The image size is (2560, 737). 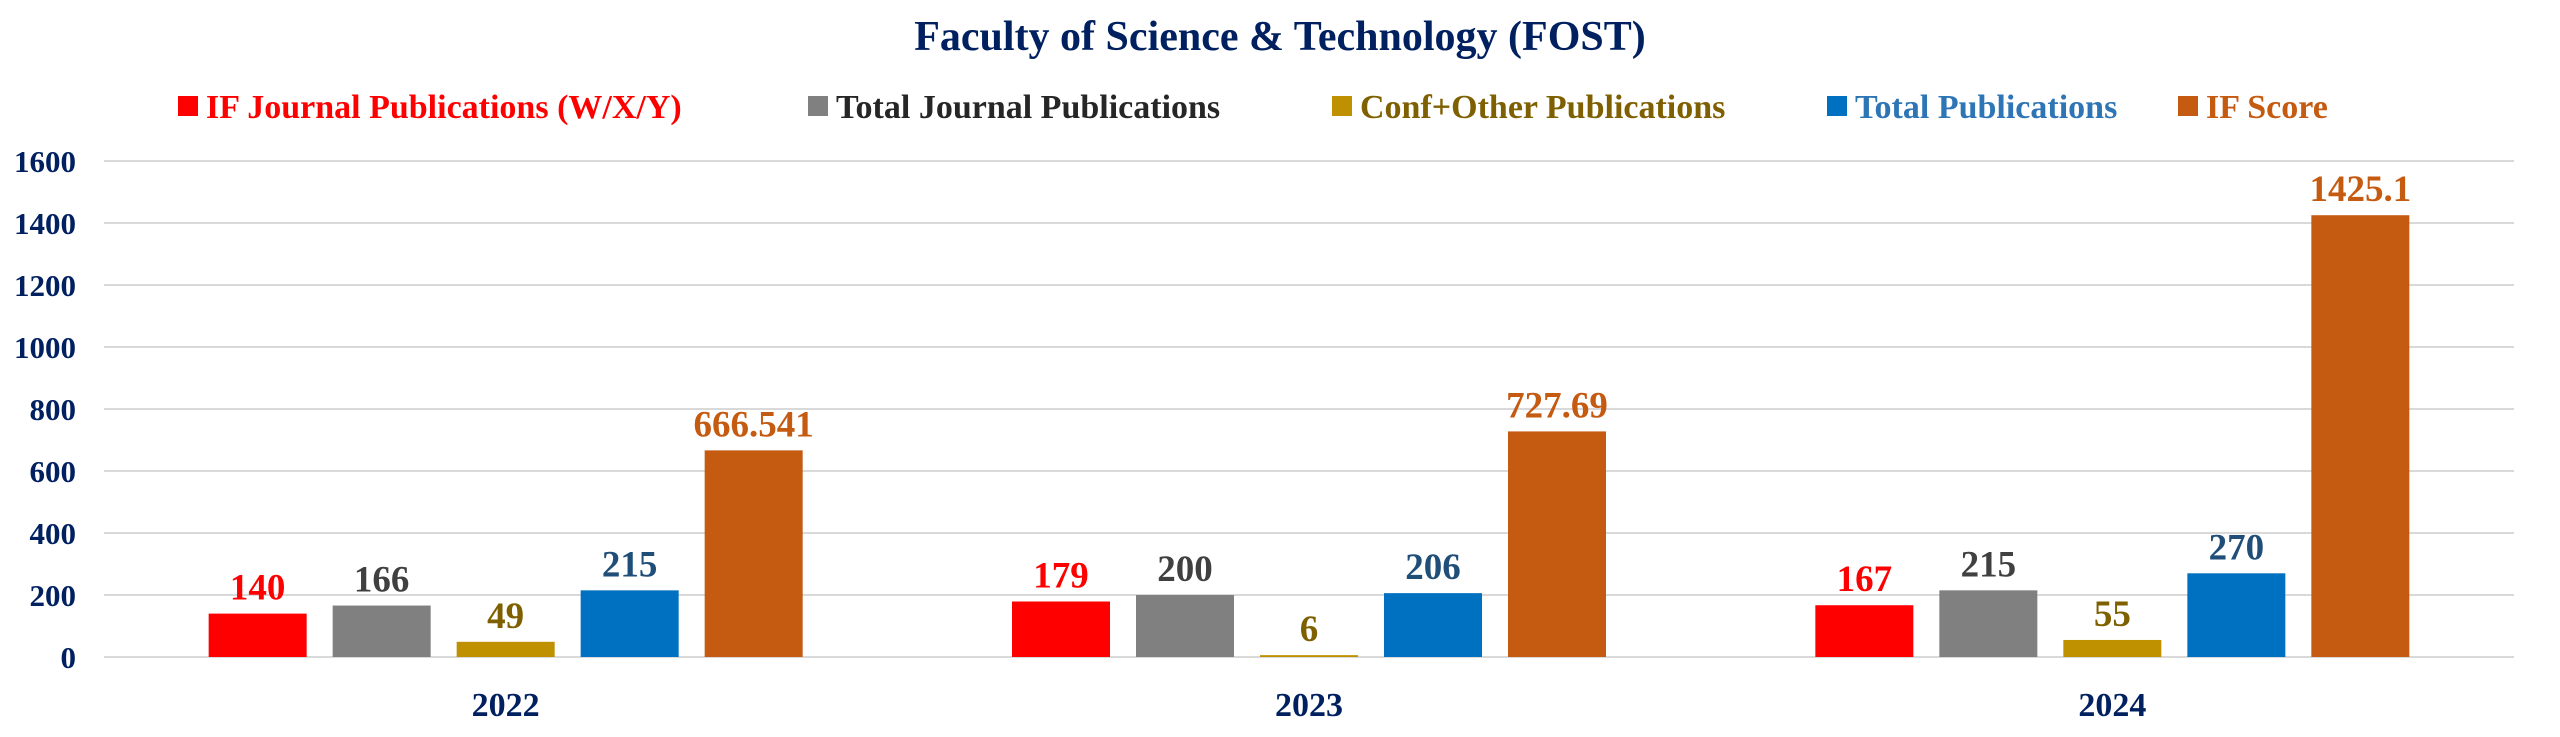 What do you see at coordinates (1865, 579) in the screenshot?
I see `data-label: 167` at bounding box center [1865, 579].